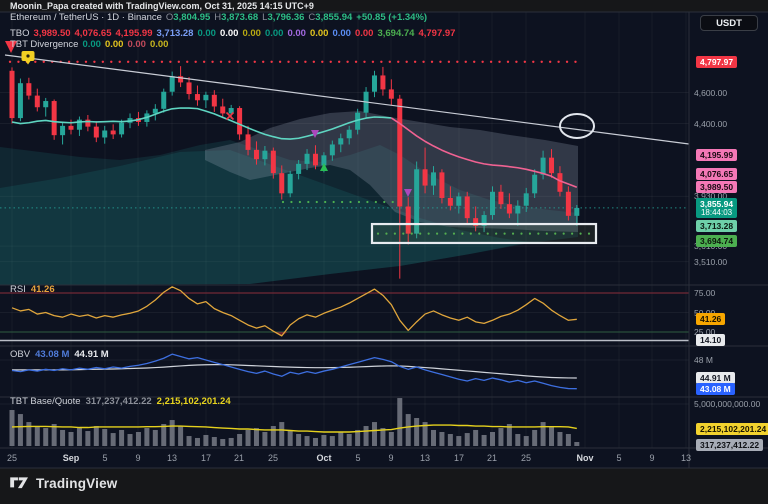  What do you see at coordinates (12, 458) in the screenshot?
I see `time-axis-label: 25` at bounding box center [12, 458].